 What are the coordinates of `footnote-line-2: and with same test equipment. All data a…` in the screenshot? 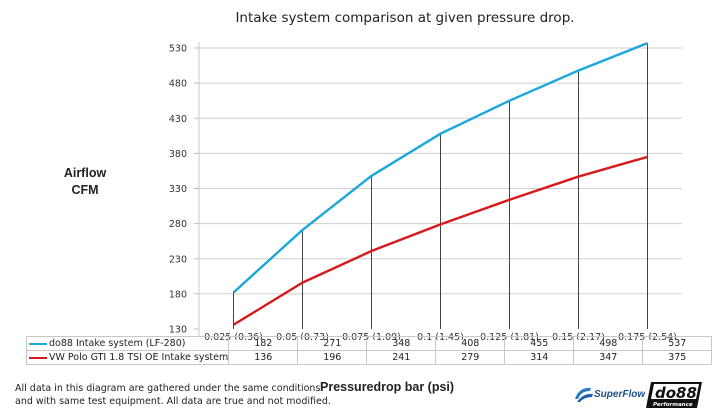 It's located at (173, 401).